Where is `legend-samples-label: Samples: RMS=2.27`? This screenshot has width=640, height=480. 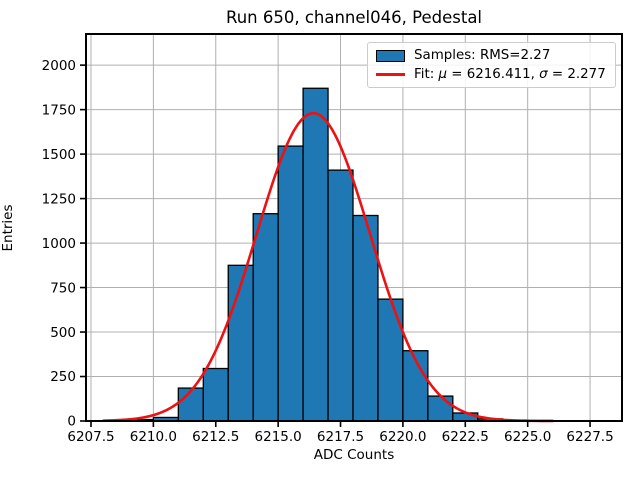
legend-samples-label: Samples: RMS=2.27 is located at coordinates (482, 55).